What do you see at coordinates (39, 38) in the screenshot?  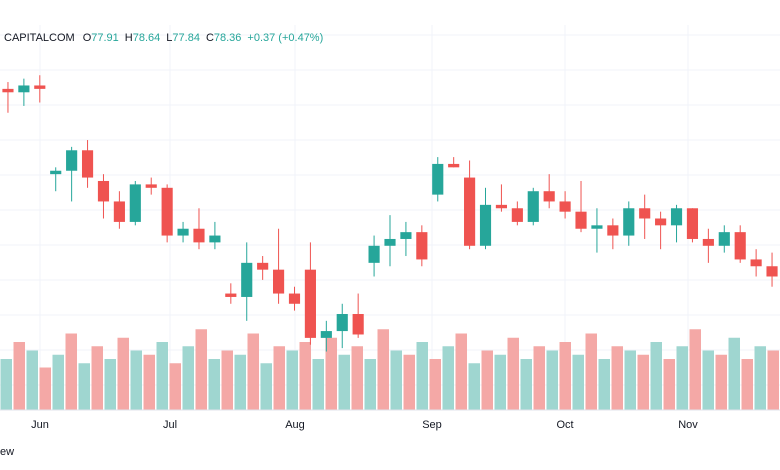 I see `symbol-label: CAPITALCOM` at bounding box center [39, 38].